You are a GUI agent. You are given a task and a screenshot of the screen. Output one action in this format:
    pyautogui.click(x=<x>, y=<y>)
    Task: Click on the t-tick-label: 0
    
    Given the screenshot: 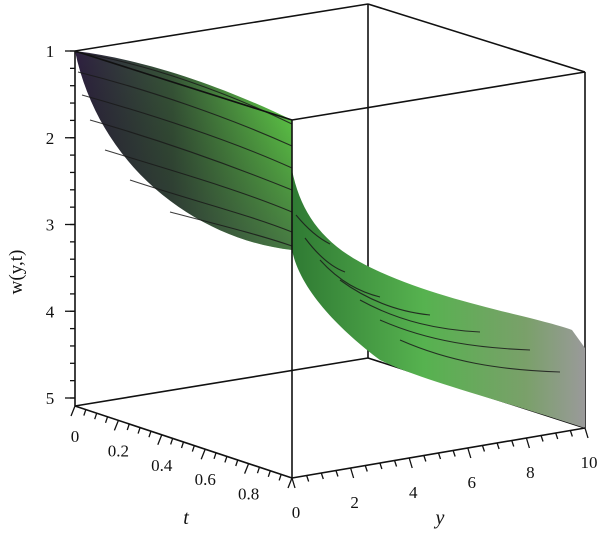 What is the action you would take?
    pyautogui.click(x=75, y=436)
    